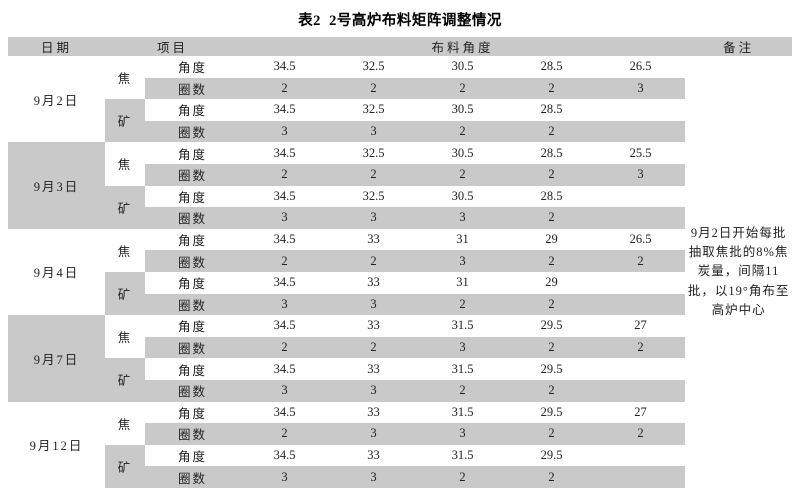  I want to click on table-row: 圈数 2 3 3 2 2, so click(400, 434).